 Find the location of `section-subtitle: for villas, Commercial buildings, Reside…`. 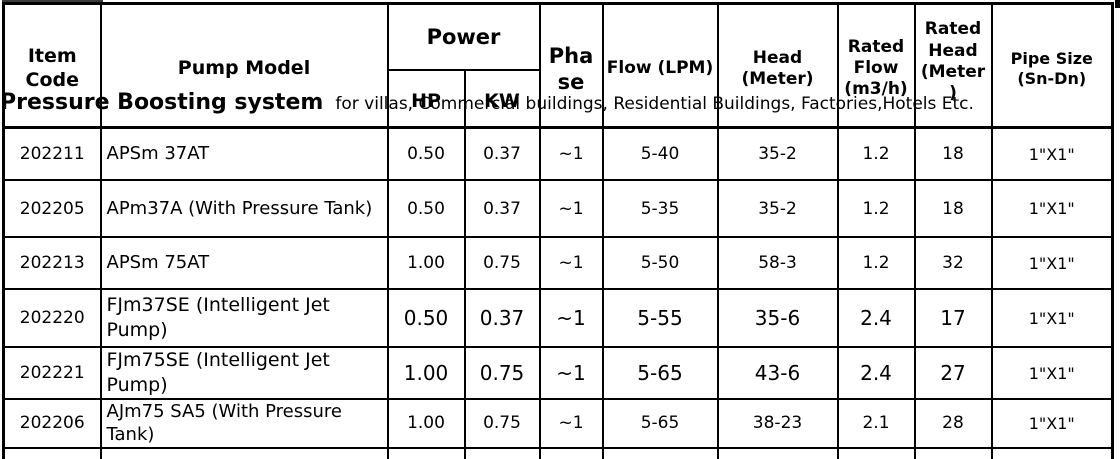

section-subtitle: for villas, Commercial buildings, Reside… is located at coordinates (654, 104).